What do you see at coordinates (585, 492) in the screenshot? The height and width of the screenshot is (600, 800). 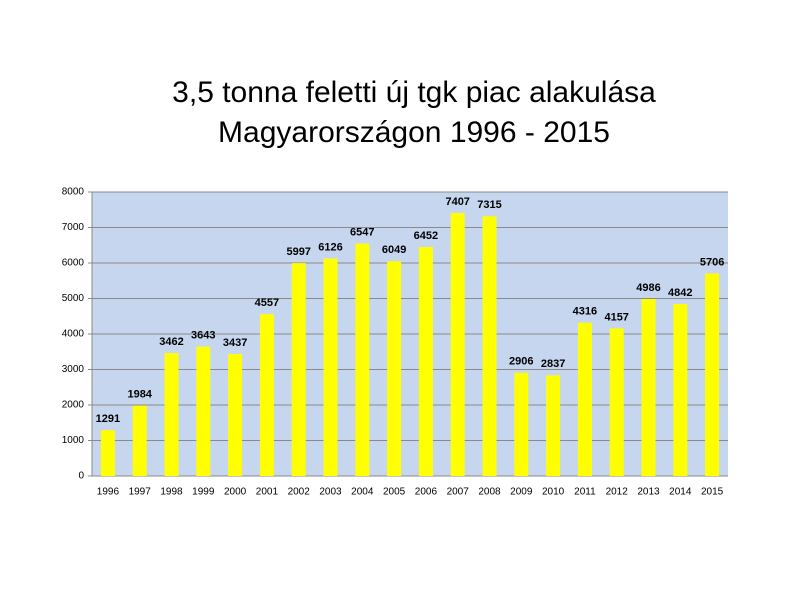 I see `x-tick-label: 2011` at bounding box center [585, 492].